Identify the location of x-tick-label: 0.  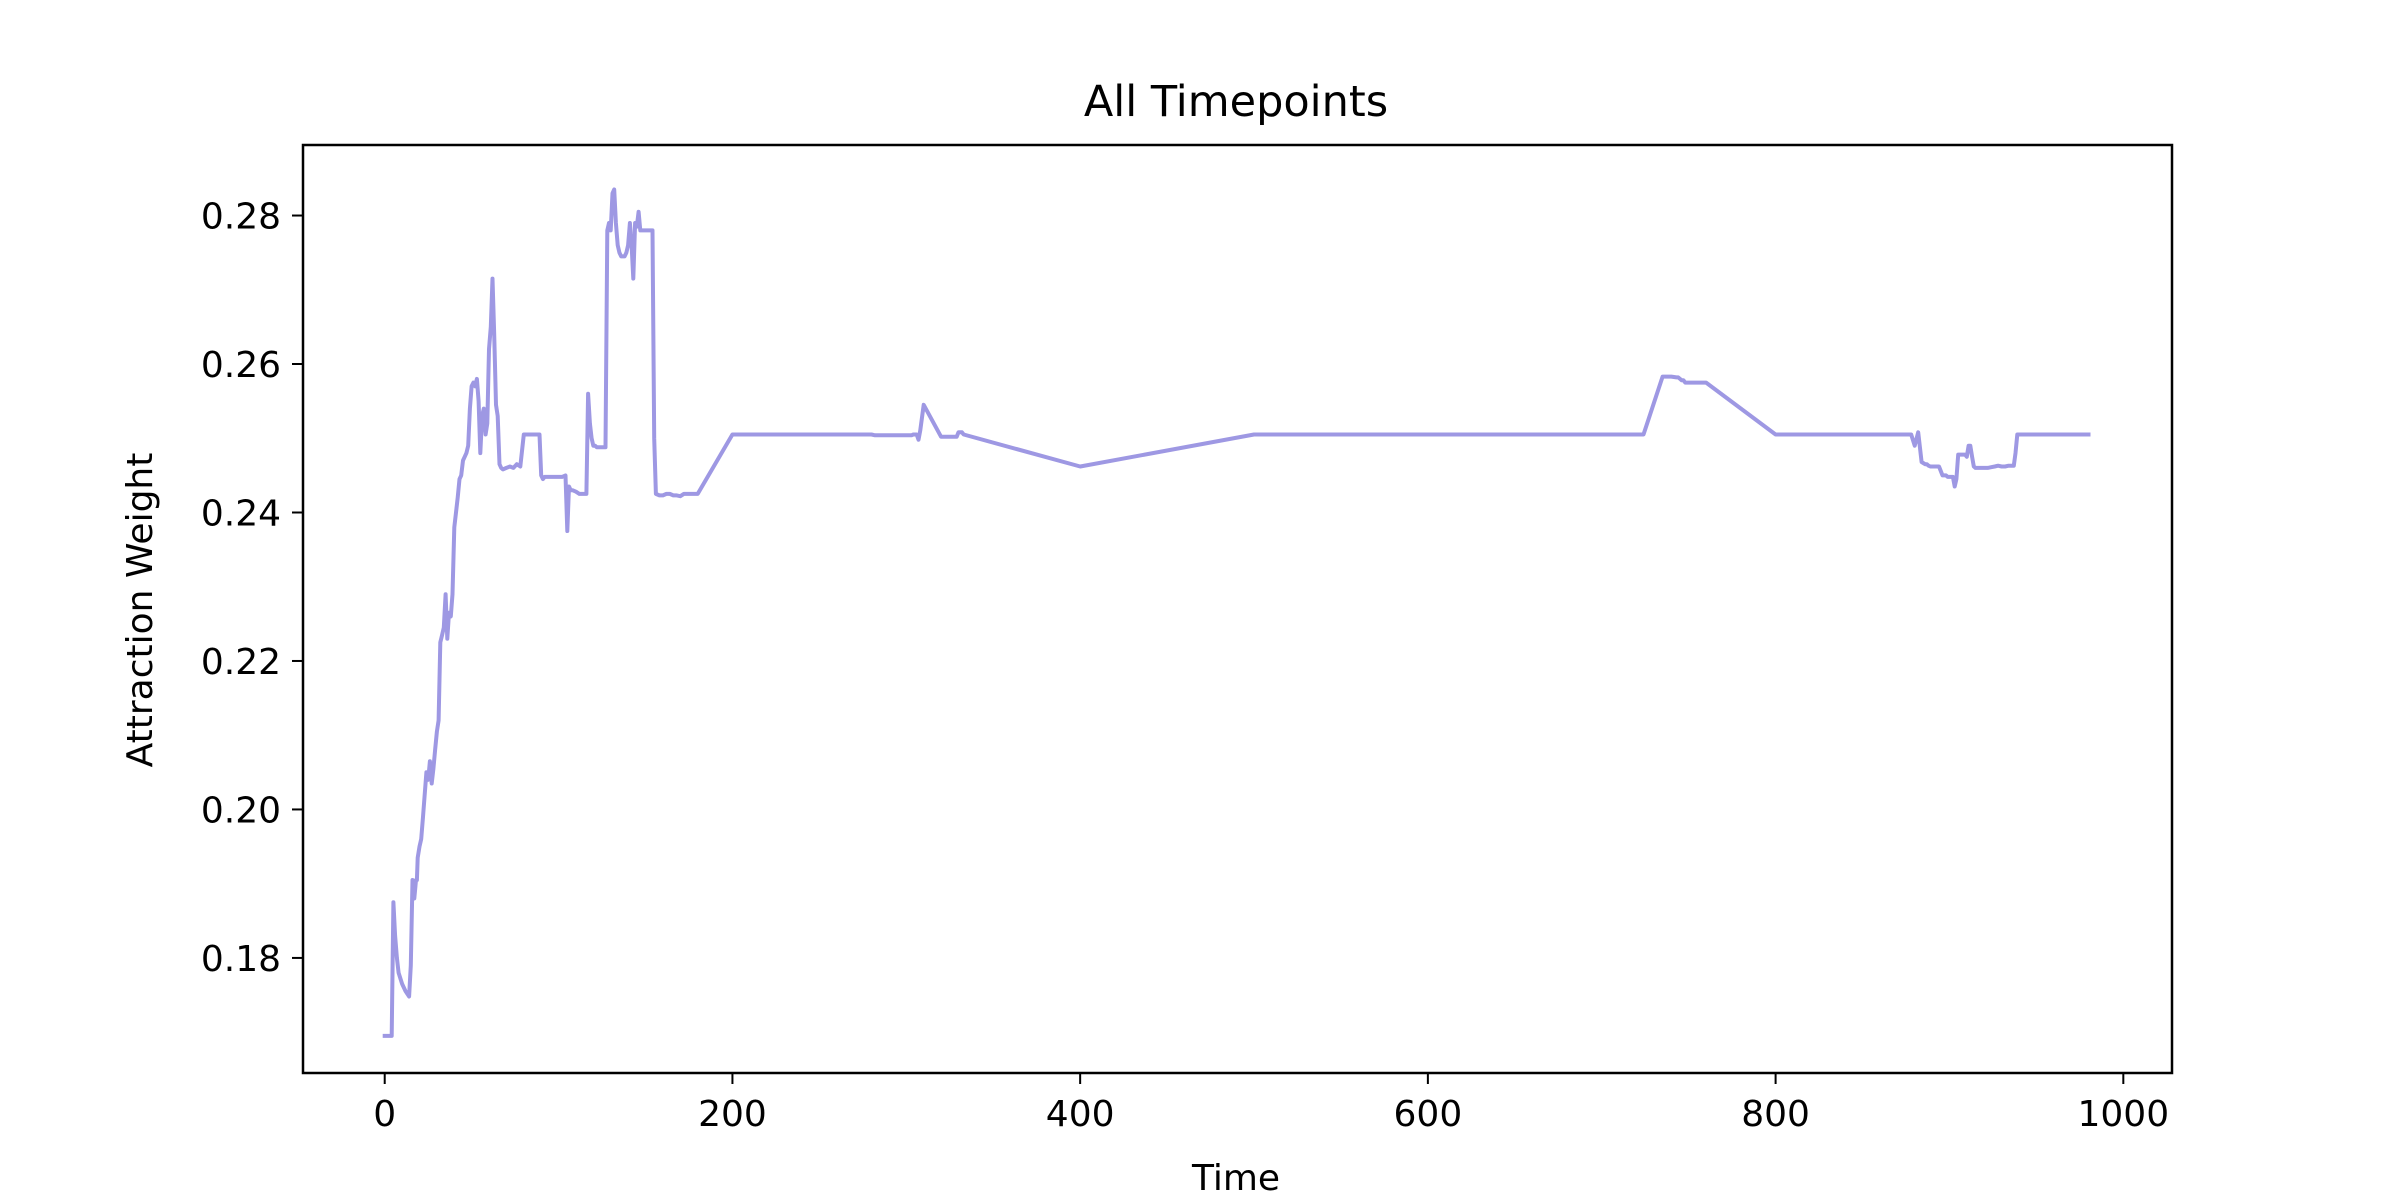
(384, 1114).